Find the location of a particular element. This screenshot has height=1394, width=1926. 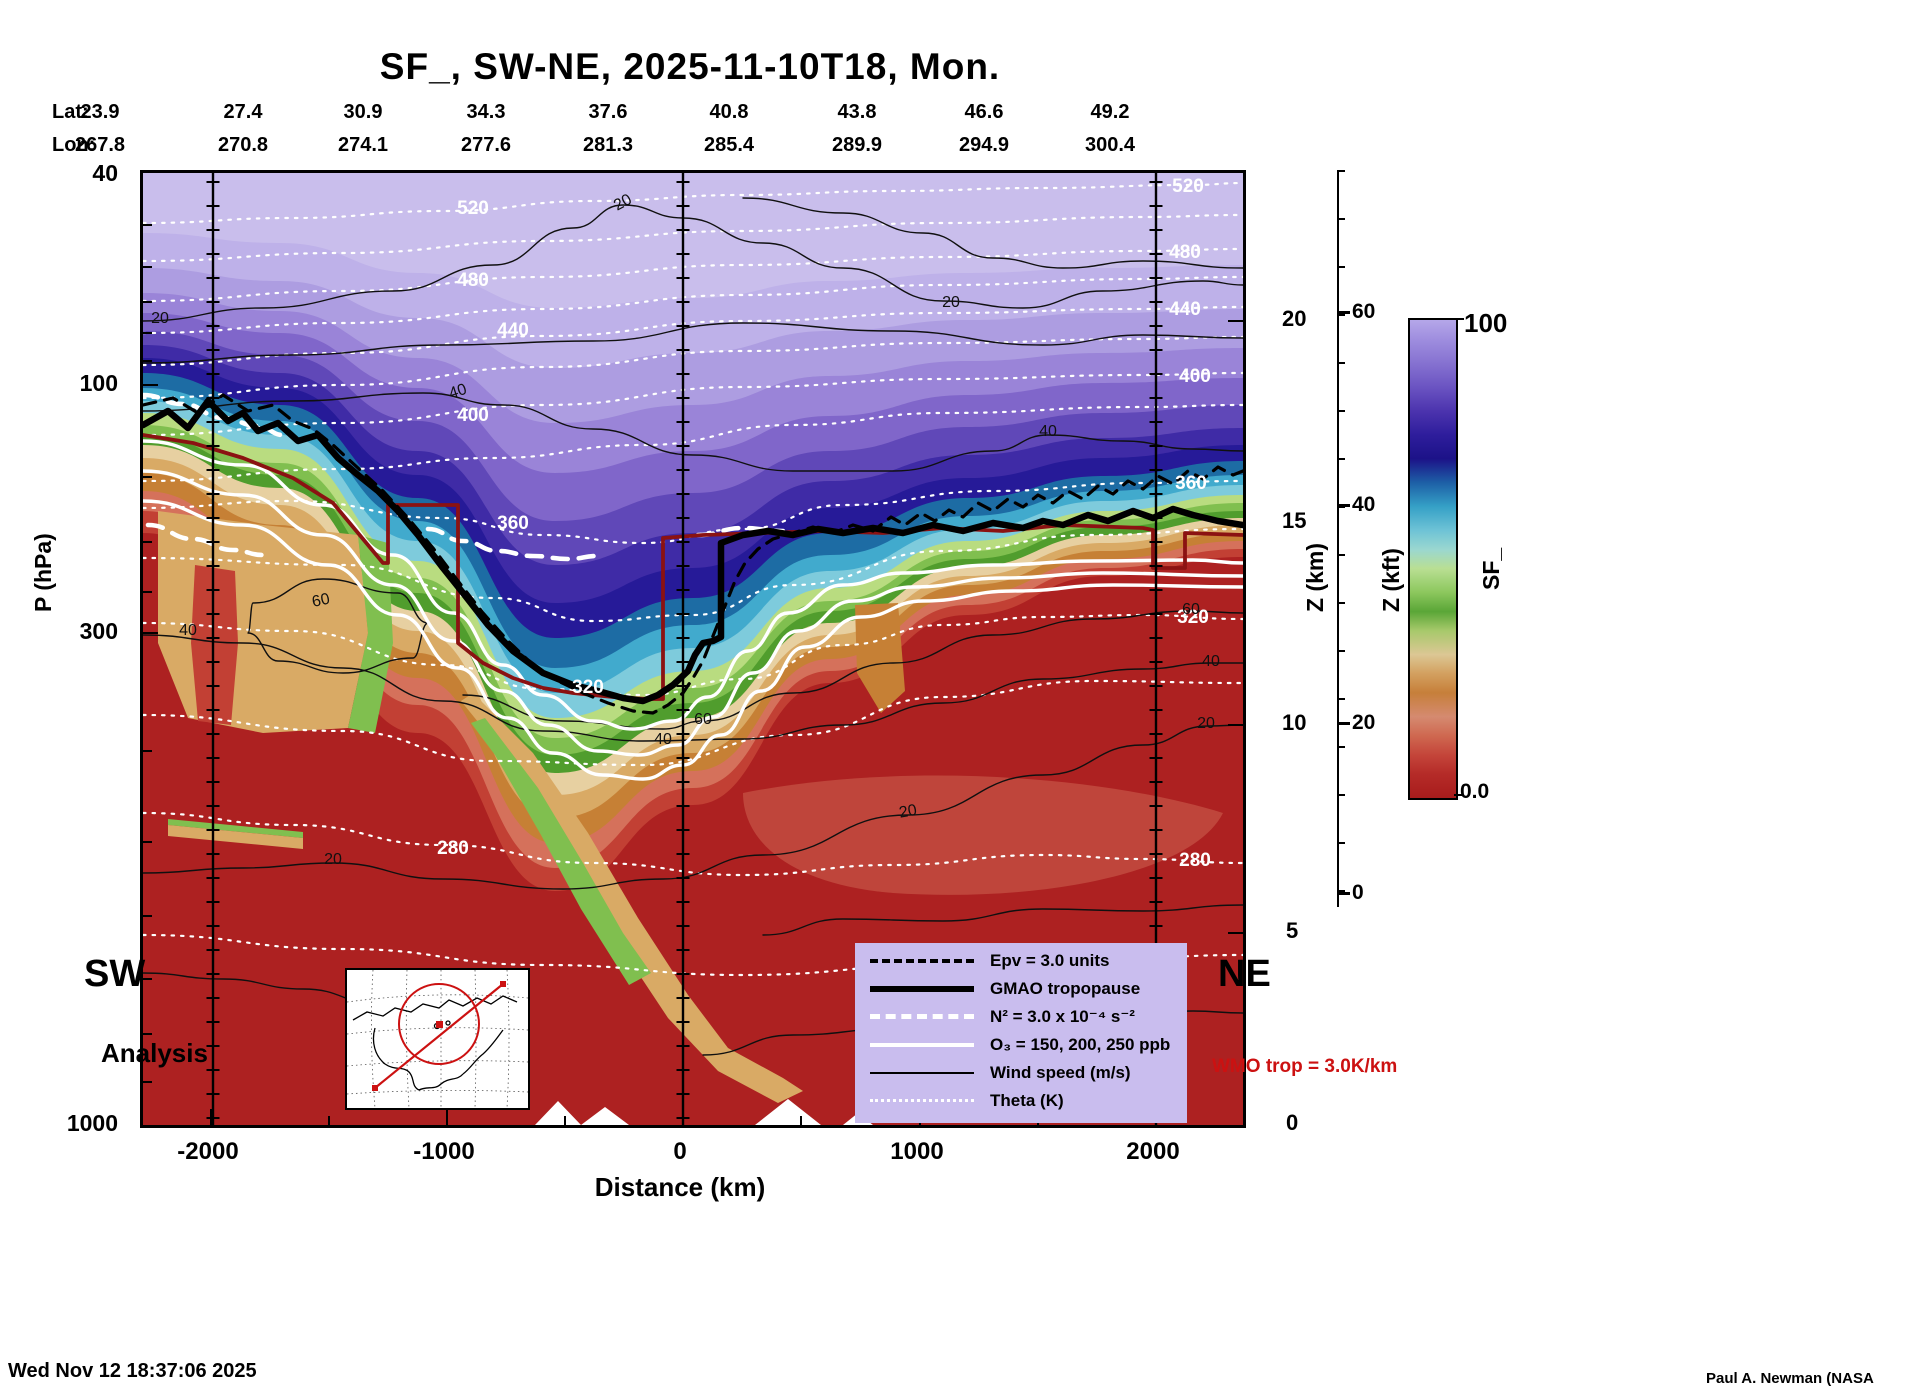

legend-label: O₃ = 150, 200, 250 ppb is located at coordinates (1080, 1044).